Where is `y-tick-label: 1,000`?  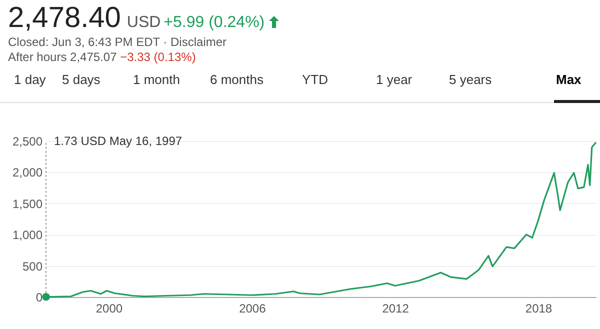 y-tick-label: 1,000 is located at coordinates (27, 235).